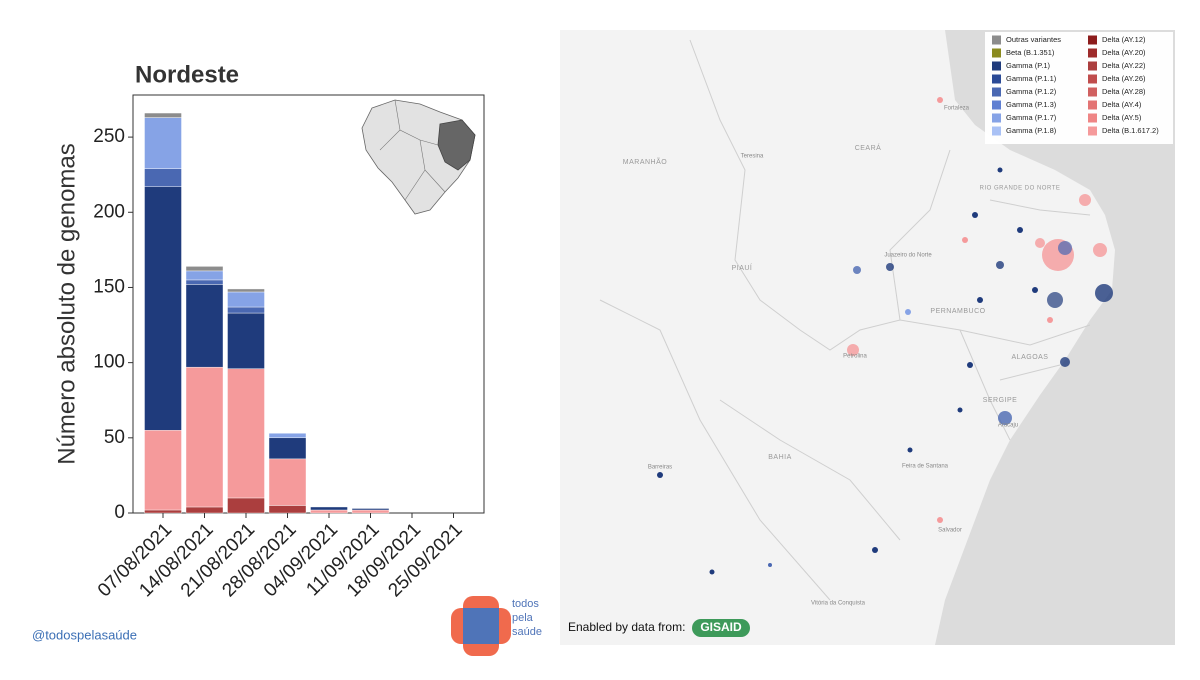  Describe the element at coordinates (1124, 91) in the screenshot. I see `legend-label: Delta (AY.28)` at that location.